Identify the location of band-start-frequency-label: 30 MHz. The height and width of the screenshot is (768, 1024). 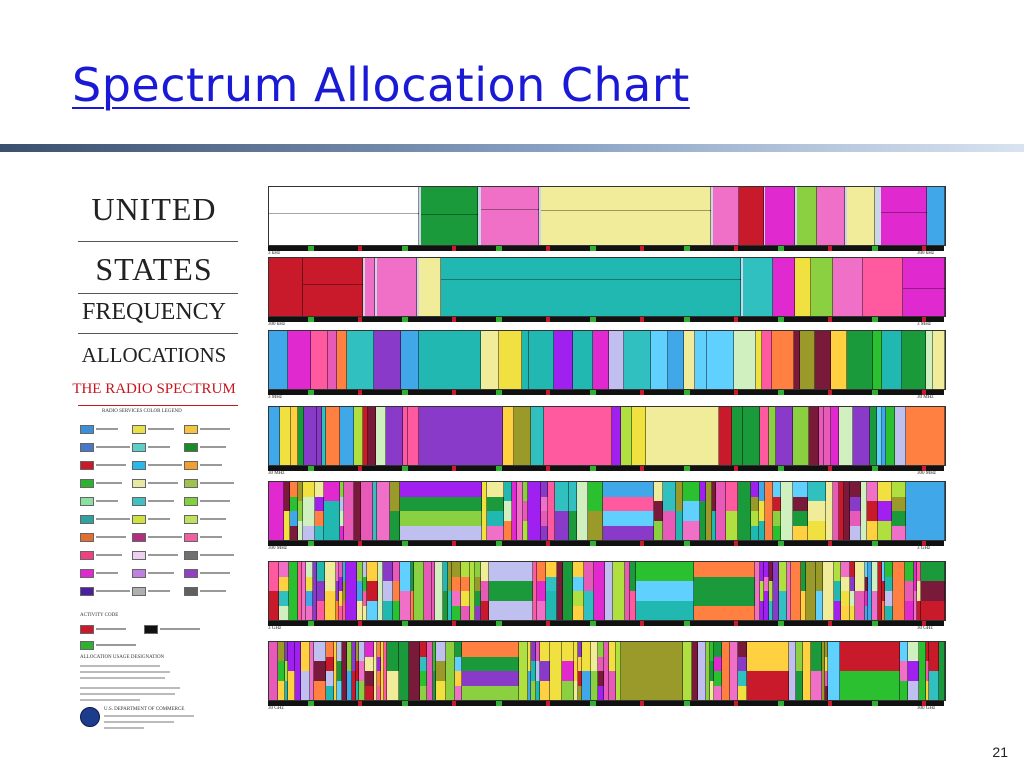
(276, 473).